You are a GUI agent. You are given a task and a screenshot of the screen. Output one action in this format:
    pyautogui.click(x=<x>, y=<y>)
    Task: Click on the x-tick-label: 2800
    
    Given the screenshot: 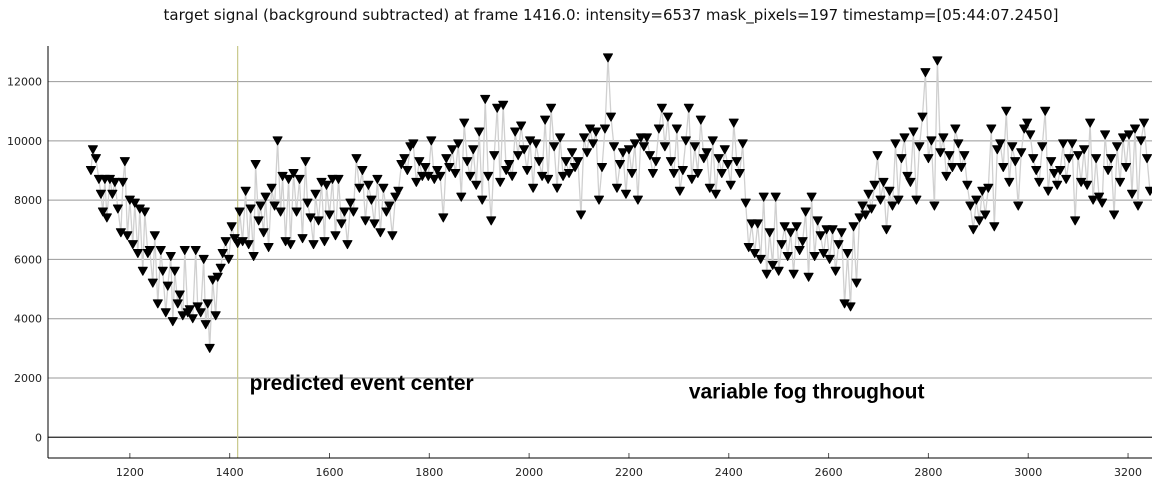 What is the action you would take?
    pyautogui.click(x=928, y=472)
    